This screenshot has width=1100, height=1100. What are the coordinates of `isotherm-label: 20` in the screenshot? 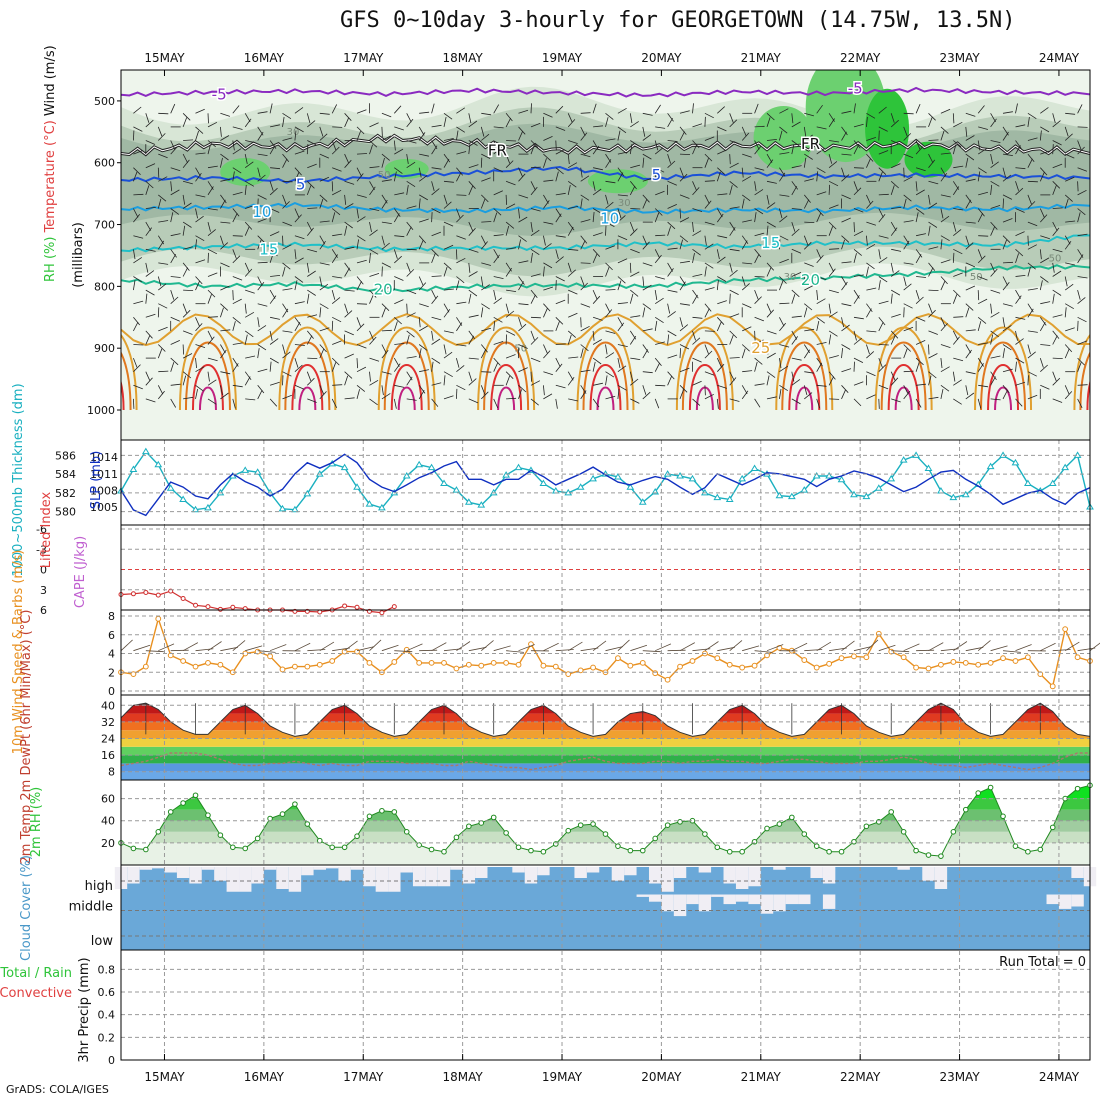 It's located at (383, 289).